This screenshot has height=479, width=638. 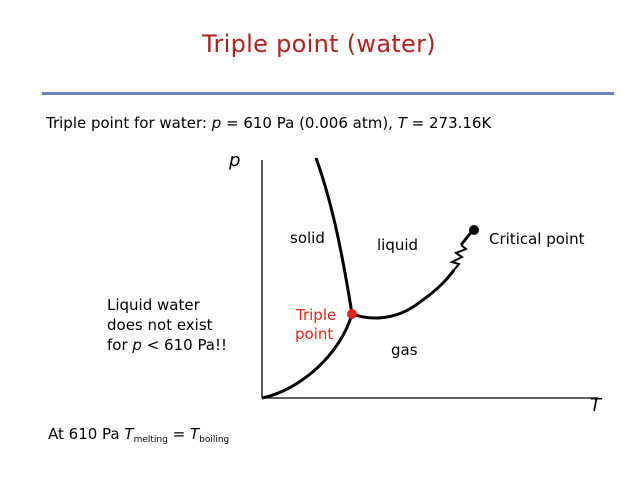 What do you see at coordinates (402, 123) in the screenshot?
I see `info-t-symbol: T` at bounding box center [402, 123].